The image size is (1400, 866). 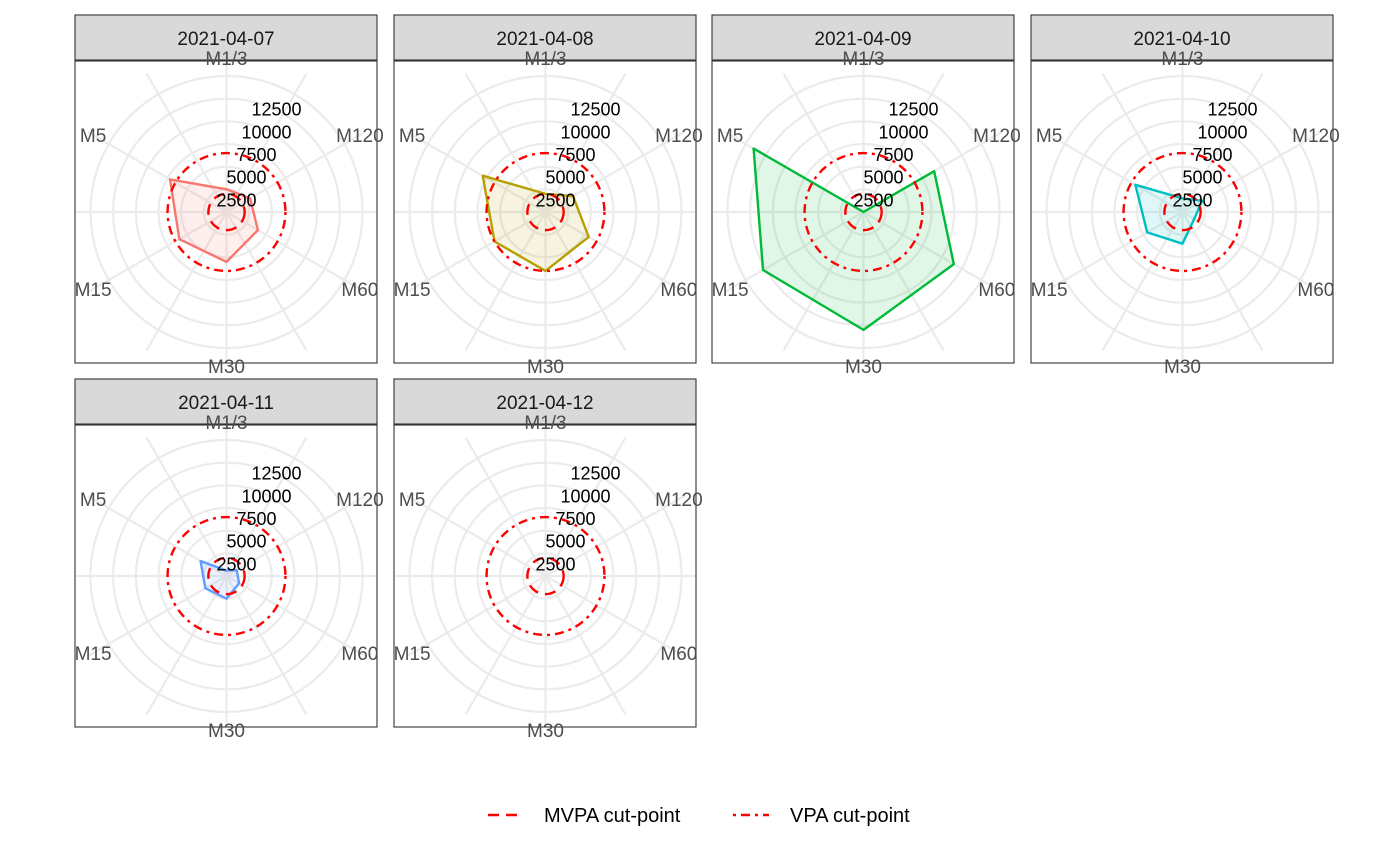 I want to click on radial-tick-label: 7500, so click(x=893, y=155).